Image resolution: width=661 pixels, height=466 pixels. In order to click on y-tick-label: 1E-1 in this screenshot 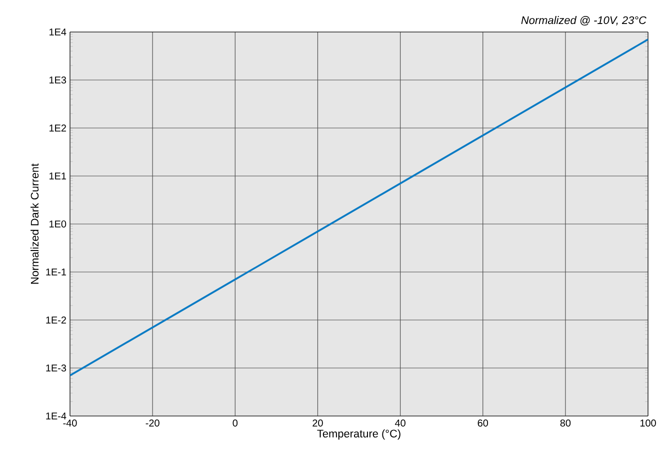, I will do `click(56, 272)`.